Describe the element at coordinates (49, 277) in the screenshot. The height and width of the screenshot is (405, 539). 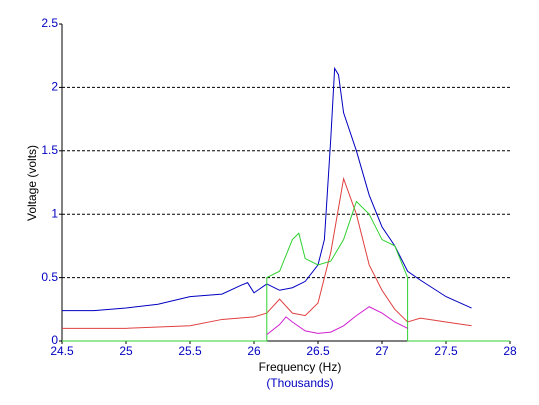
I see `y-tick-label: 0.5` at that location.